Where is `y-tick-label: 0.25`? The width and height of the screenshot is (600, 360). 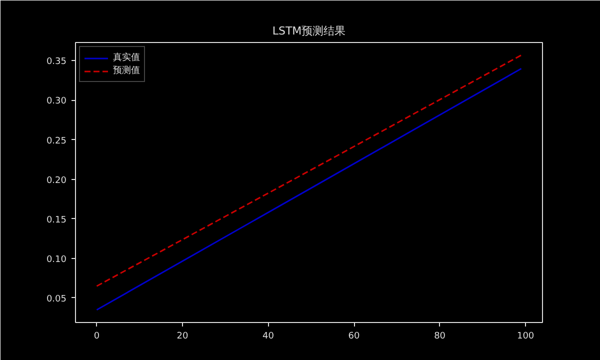
y-tick-label: 0.25 is located at coordinates (56, 141).